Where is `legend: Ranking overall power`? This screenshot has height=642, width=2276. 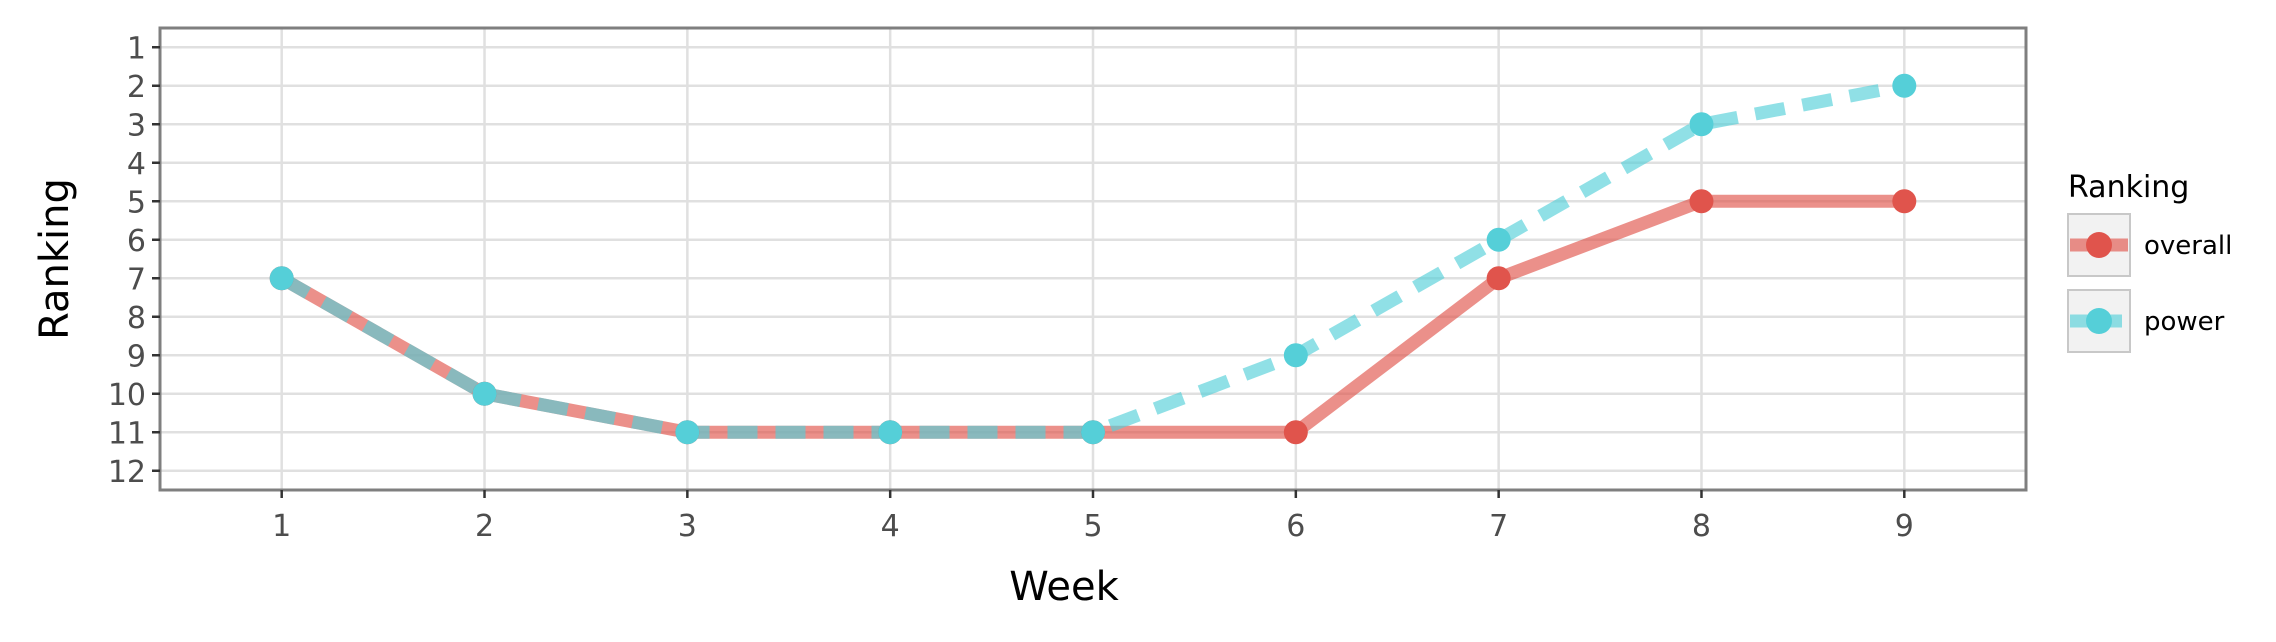 legend: Ranking overall power is located at coordinates (2149, 261).